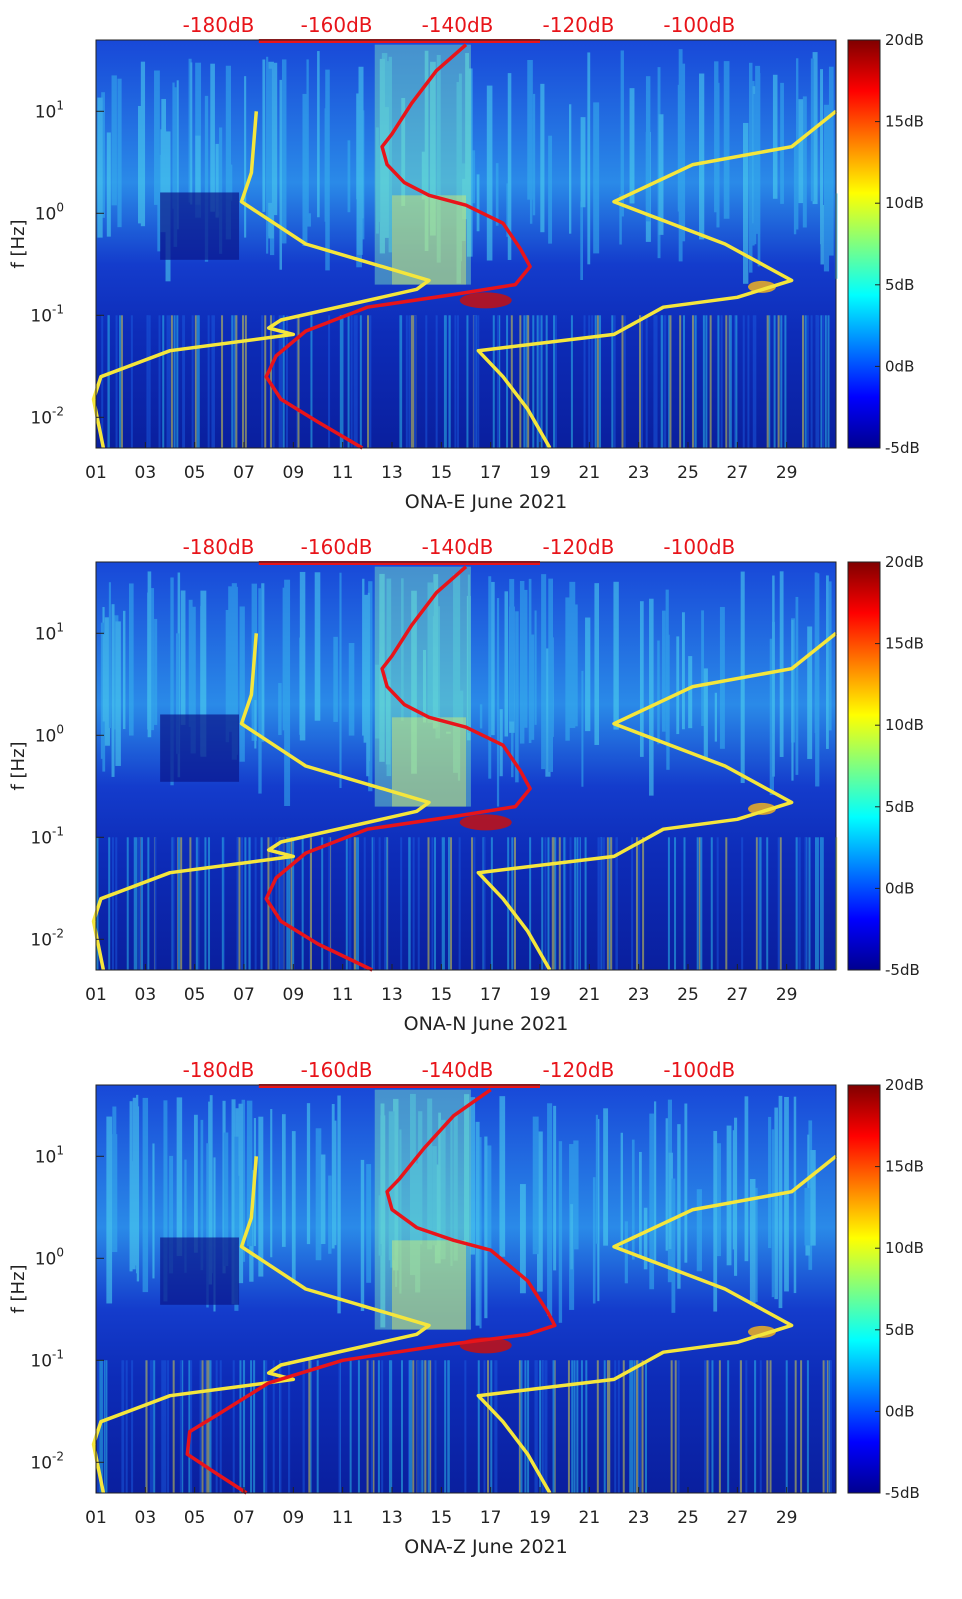  I want to click on colorbar-tick-label: 10dB, so click(904, 1248).